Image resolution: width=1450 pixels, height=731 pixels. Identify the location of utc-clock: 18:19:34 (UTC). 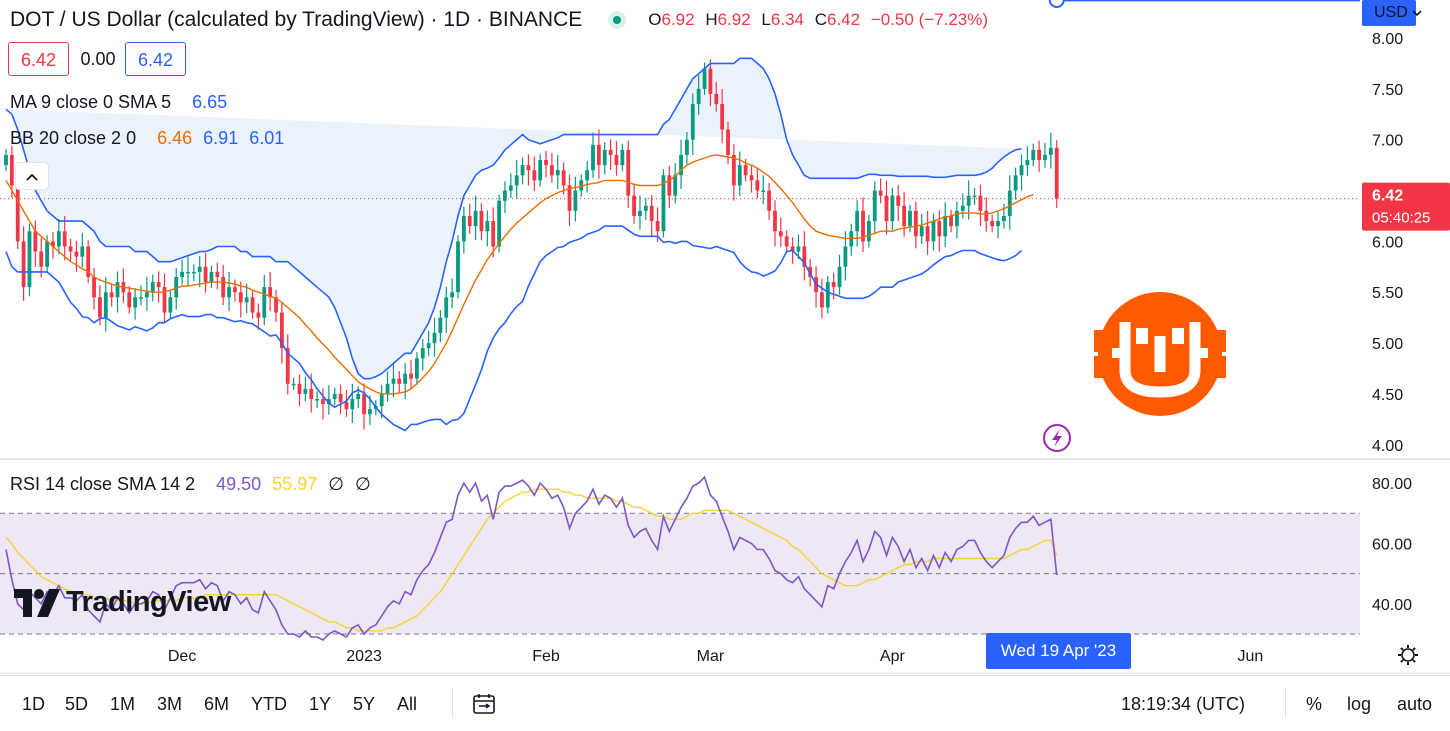
(1183, 704).